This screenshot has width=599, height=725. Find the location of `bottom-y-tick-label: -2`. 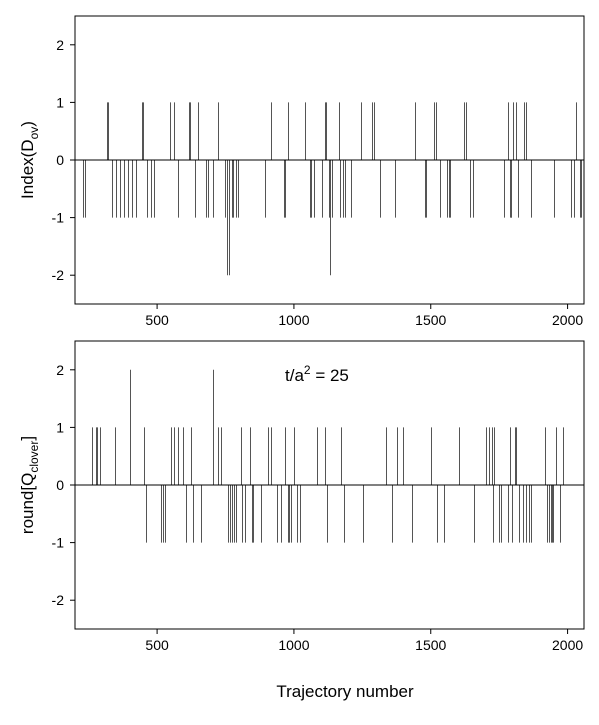

bottom-y-tick-label: -2 is located at coordinates (58, 600).